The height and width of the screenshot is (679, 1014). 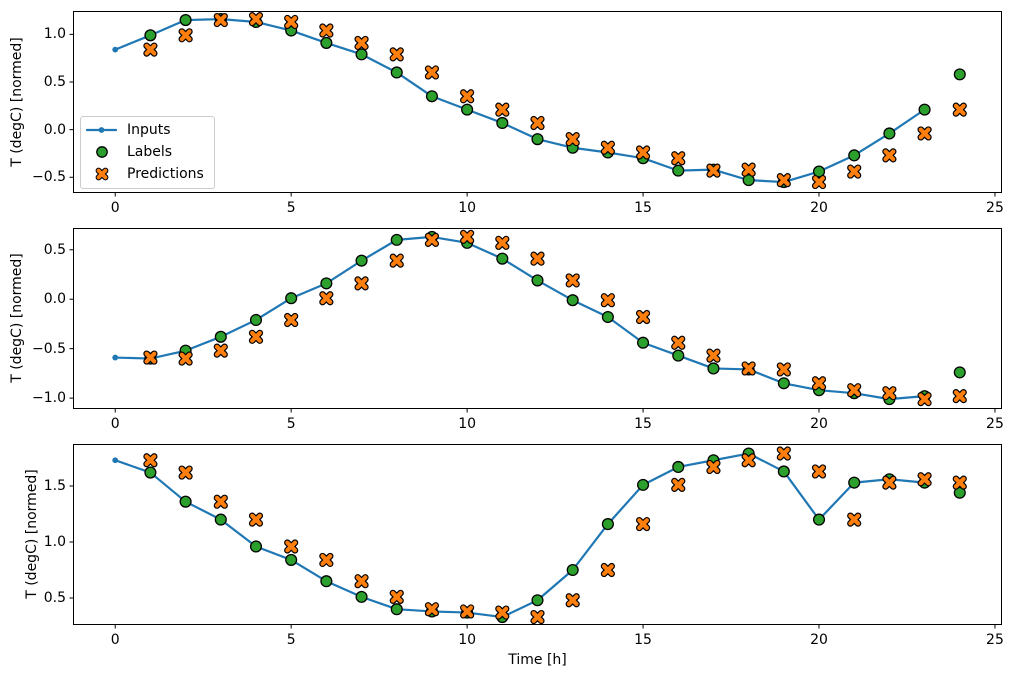 I want to click on legend-item-labels: Labels, so click(x=145, y=152).